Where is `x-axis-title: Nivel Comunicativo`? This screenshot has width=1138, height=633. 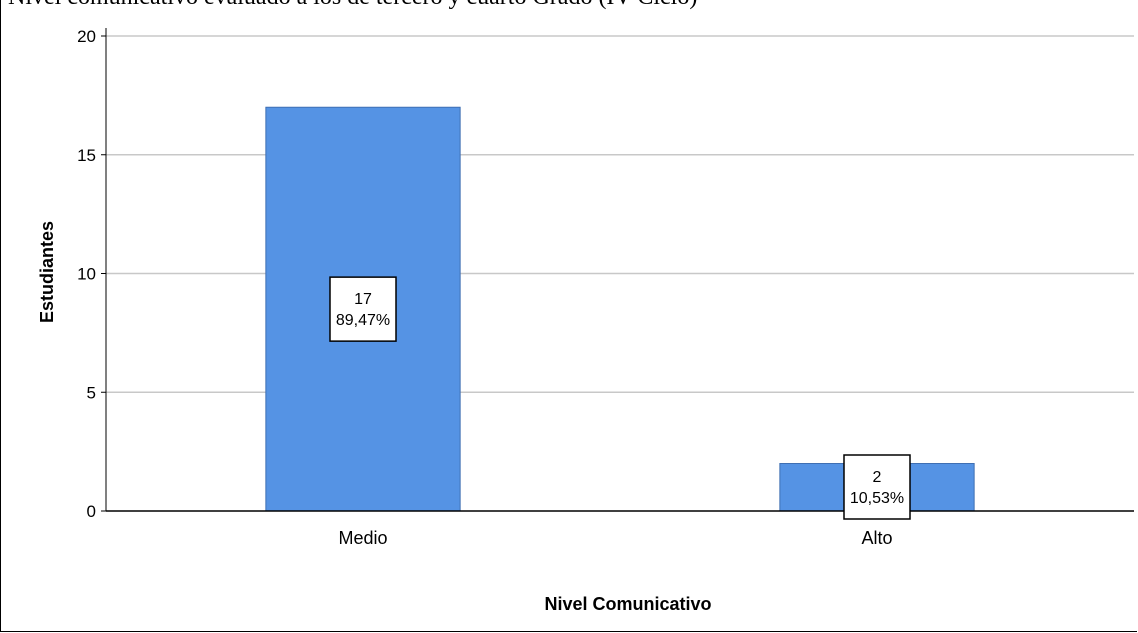
x-axis-title: Nivel Comunicativo is located at coordinates (627, 604).